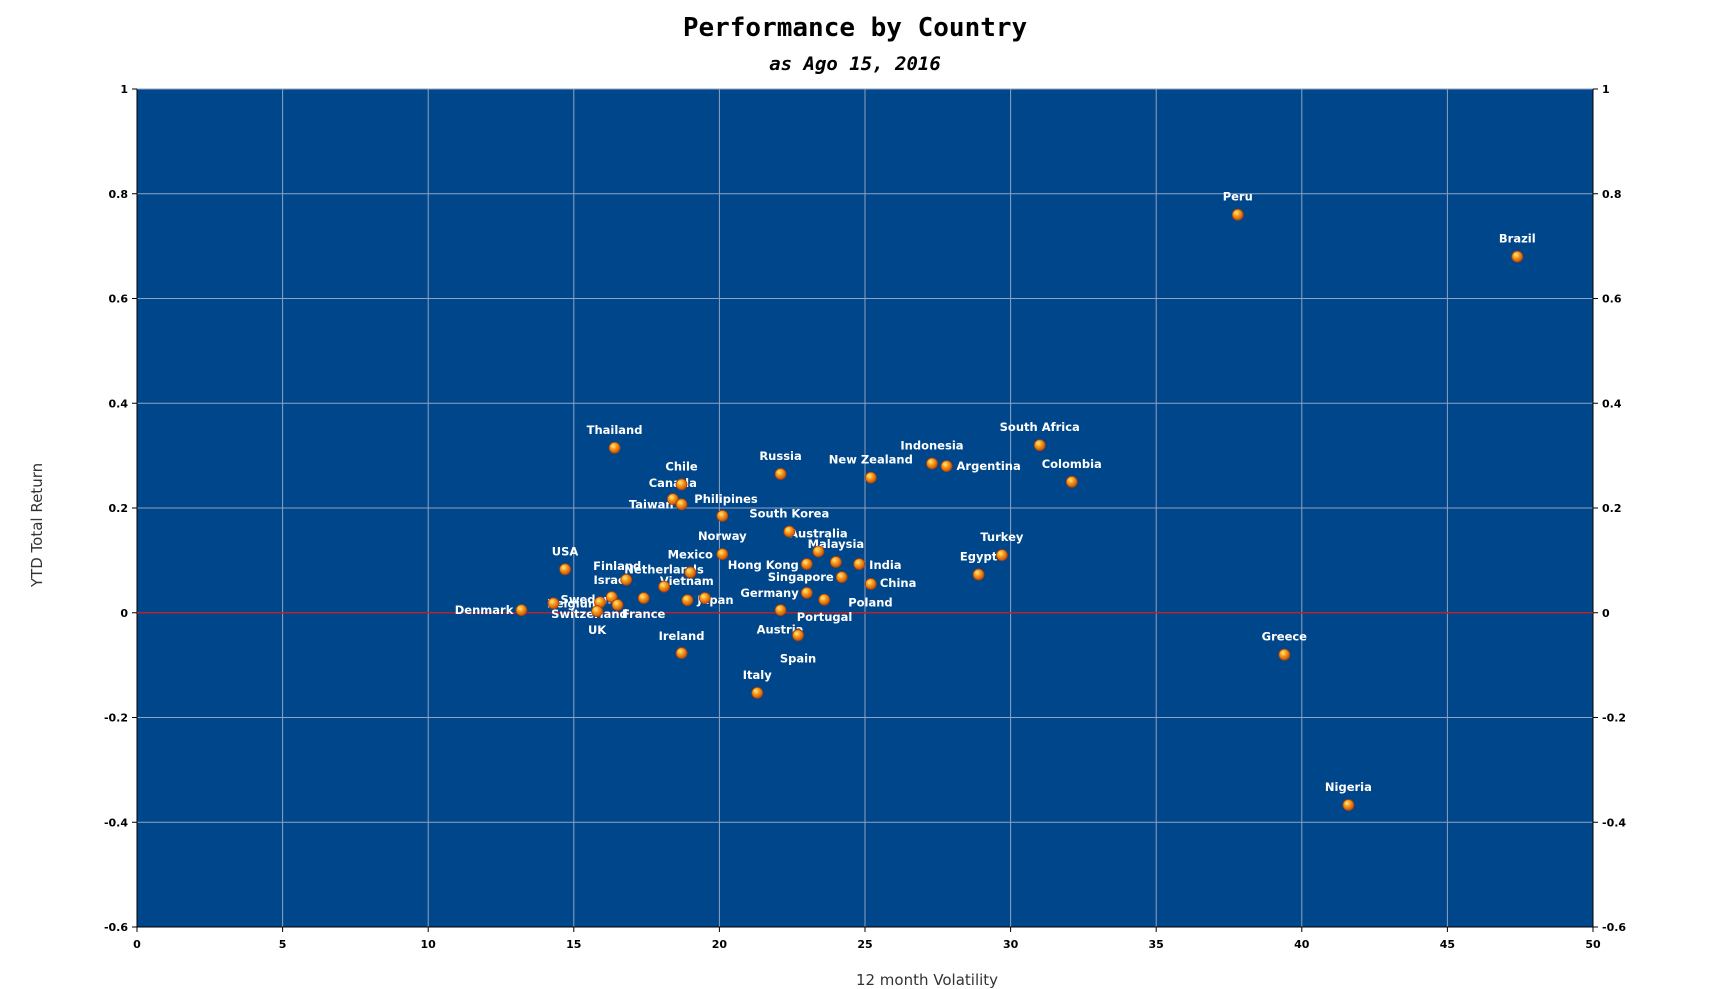 This screenshot has width=1710, height=989. What do you see at coordinates (855, 64) in the screenshot?
I see `chart-subtitle: as Ago 15, 2016` at bounding box center [855, 64].